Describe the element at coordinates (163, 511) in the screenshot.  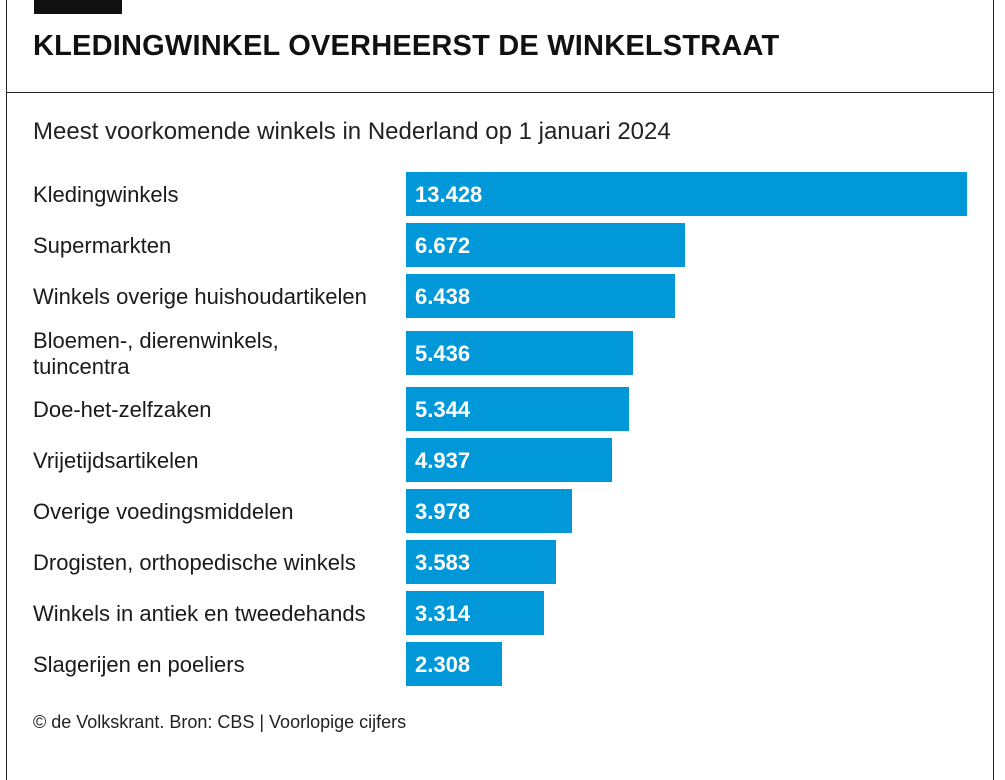
I see `category-label-6: Overige voedingsmiddelen` at that location.